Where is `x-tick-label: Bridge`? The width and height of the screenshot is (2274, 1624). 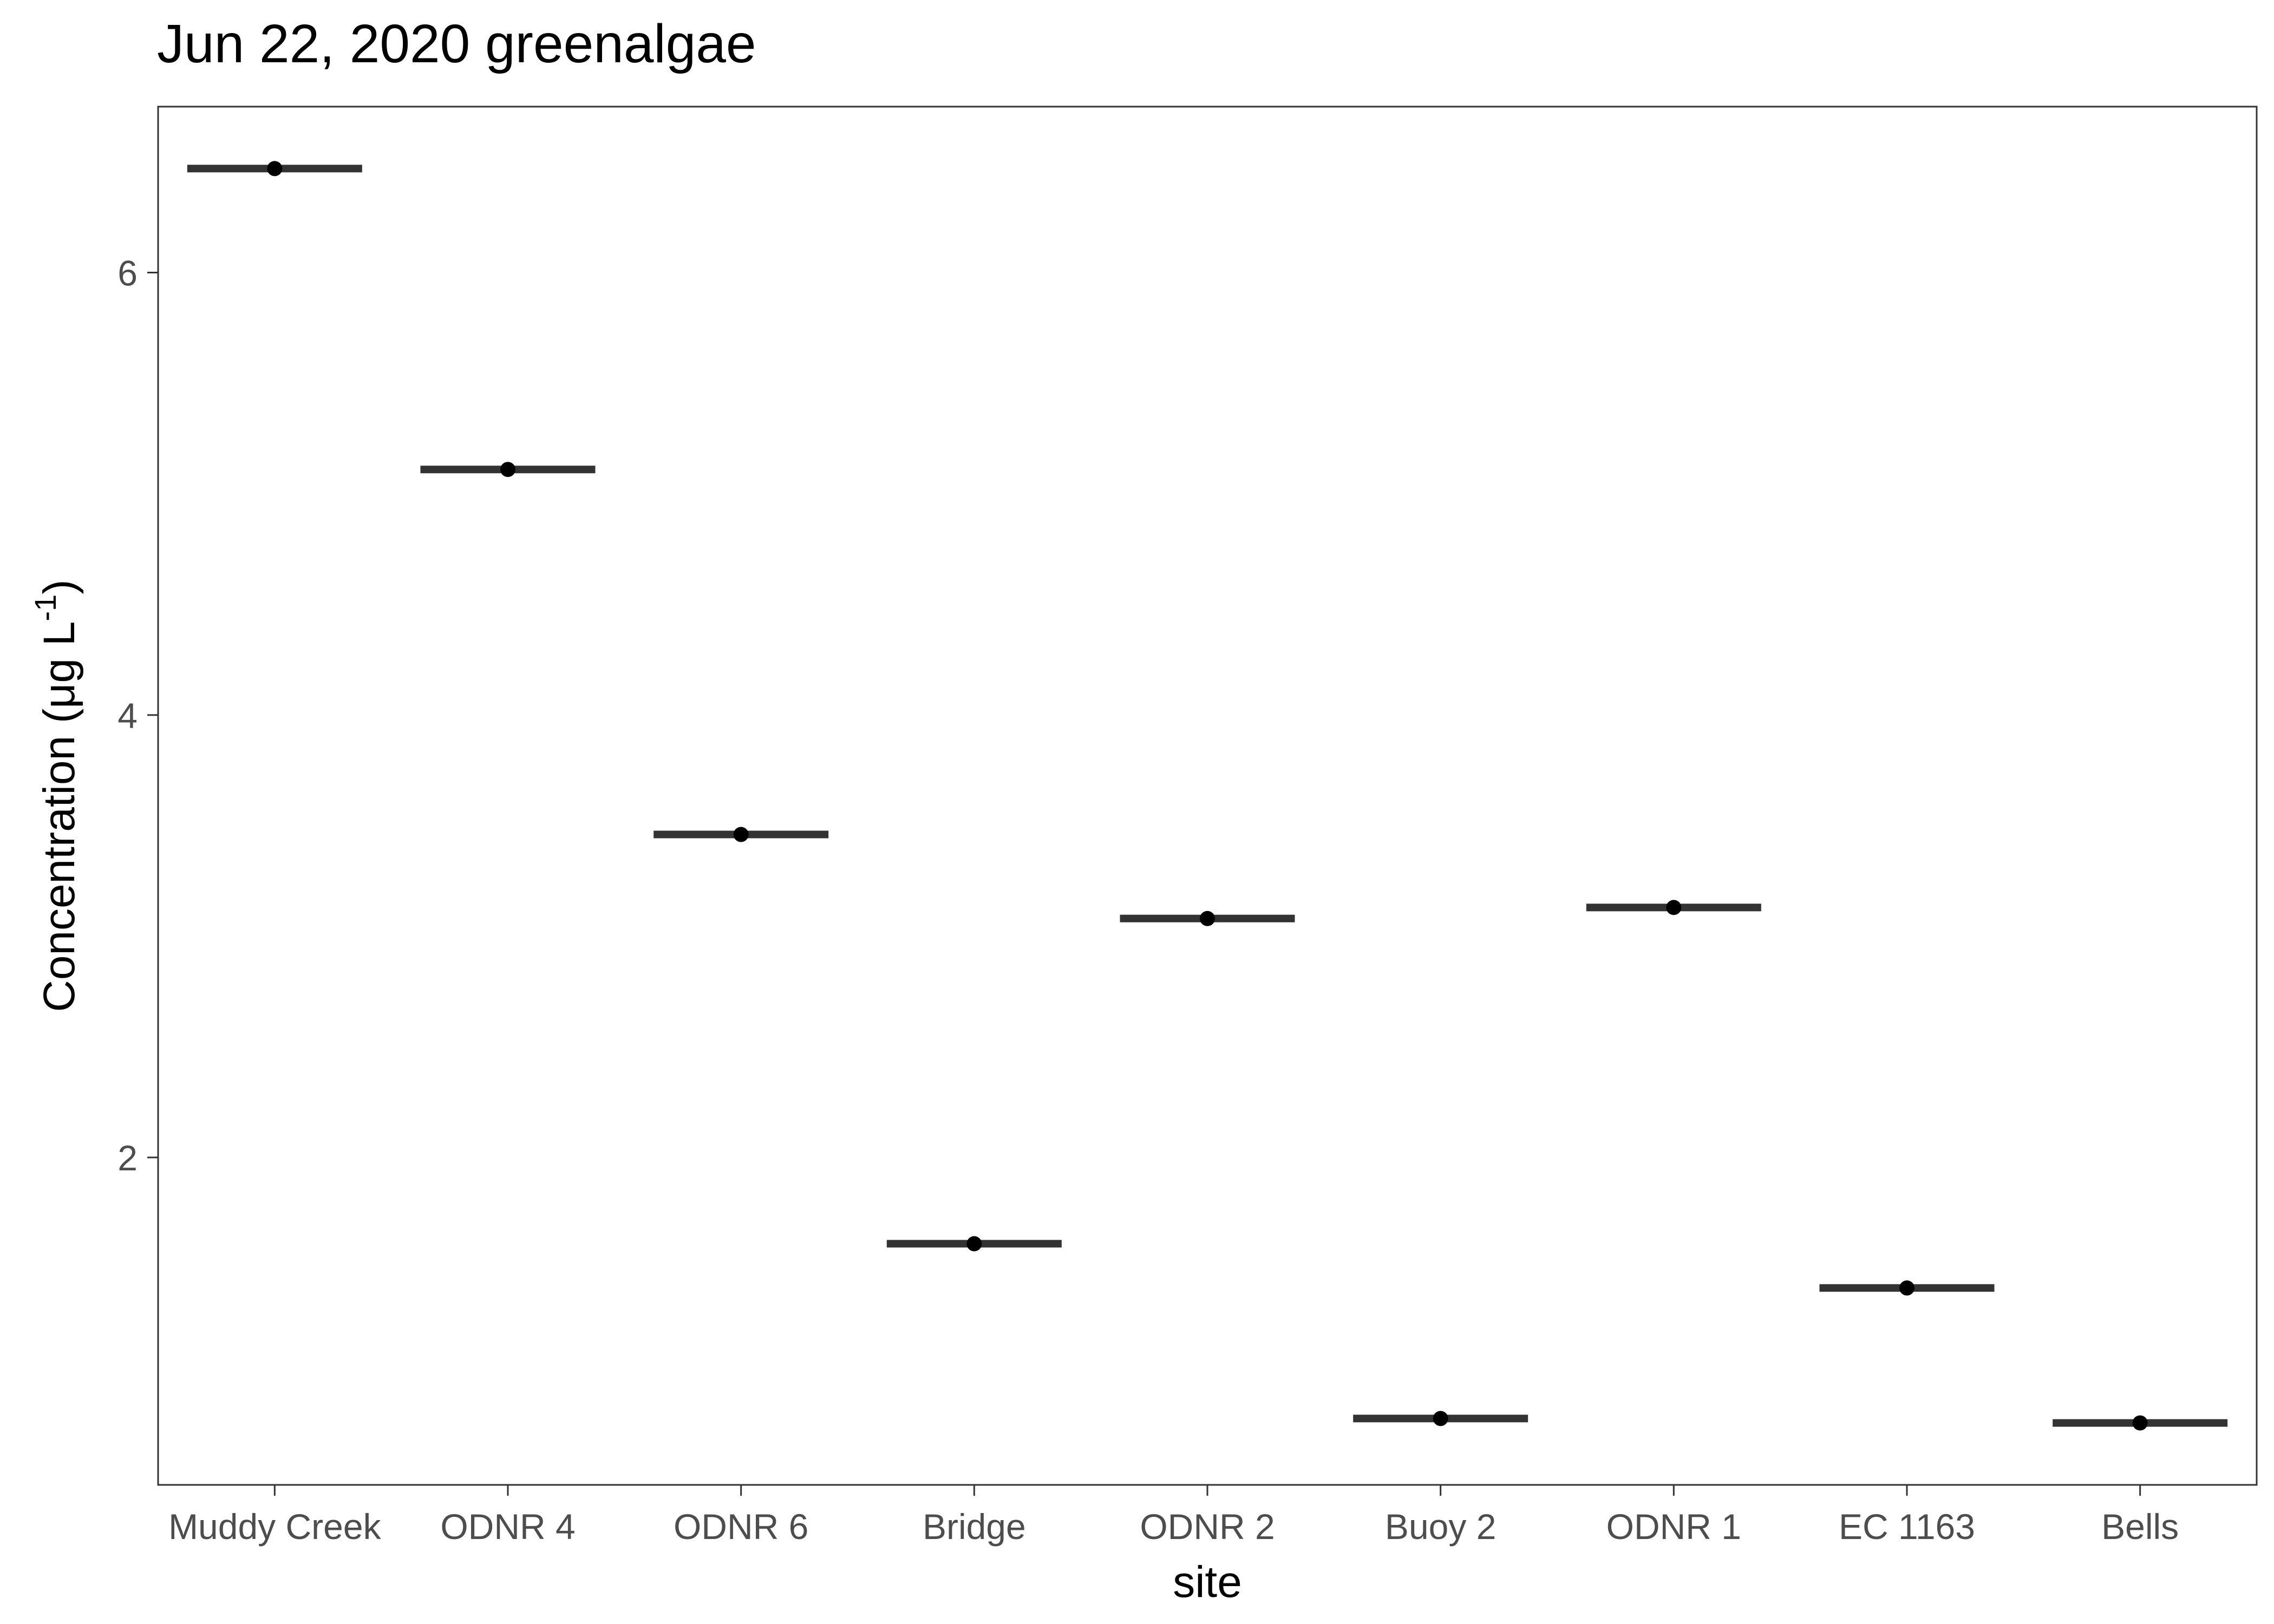 x-tick-label: Bridge is located at coordinates (975, 1527).